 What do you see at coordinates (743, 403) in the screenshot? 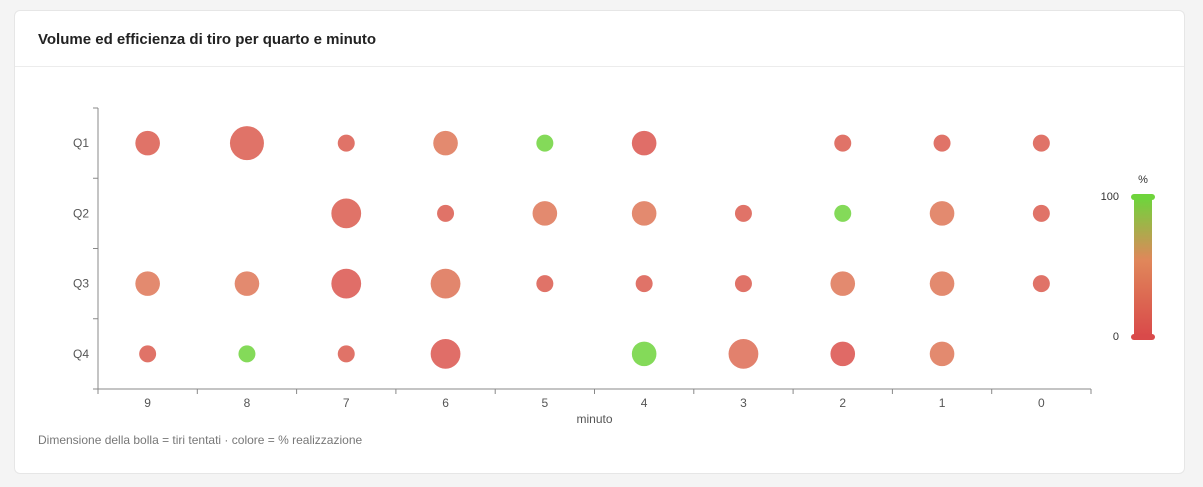
I see `x-tick-label: 3` at bounding box center [743, 403].